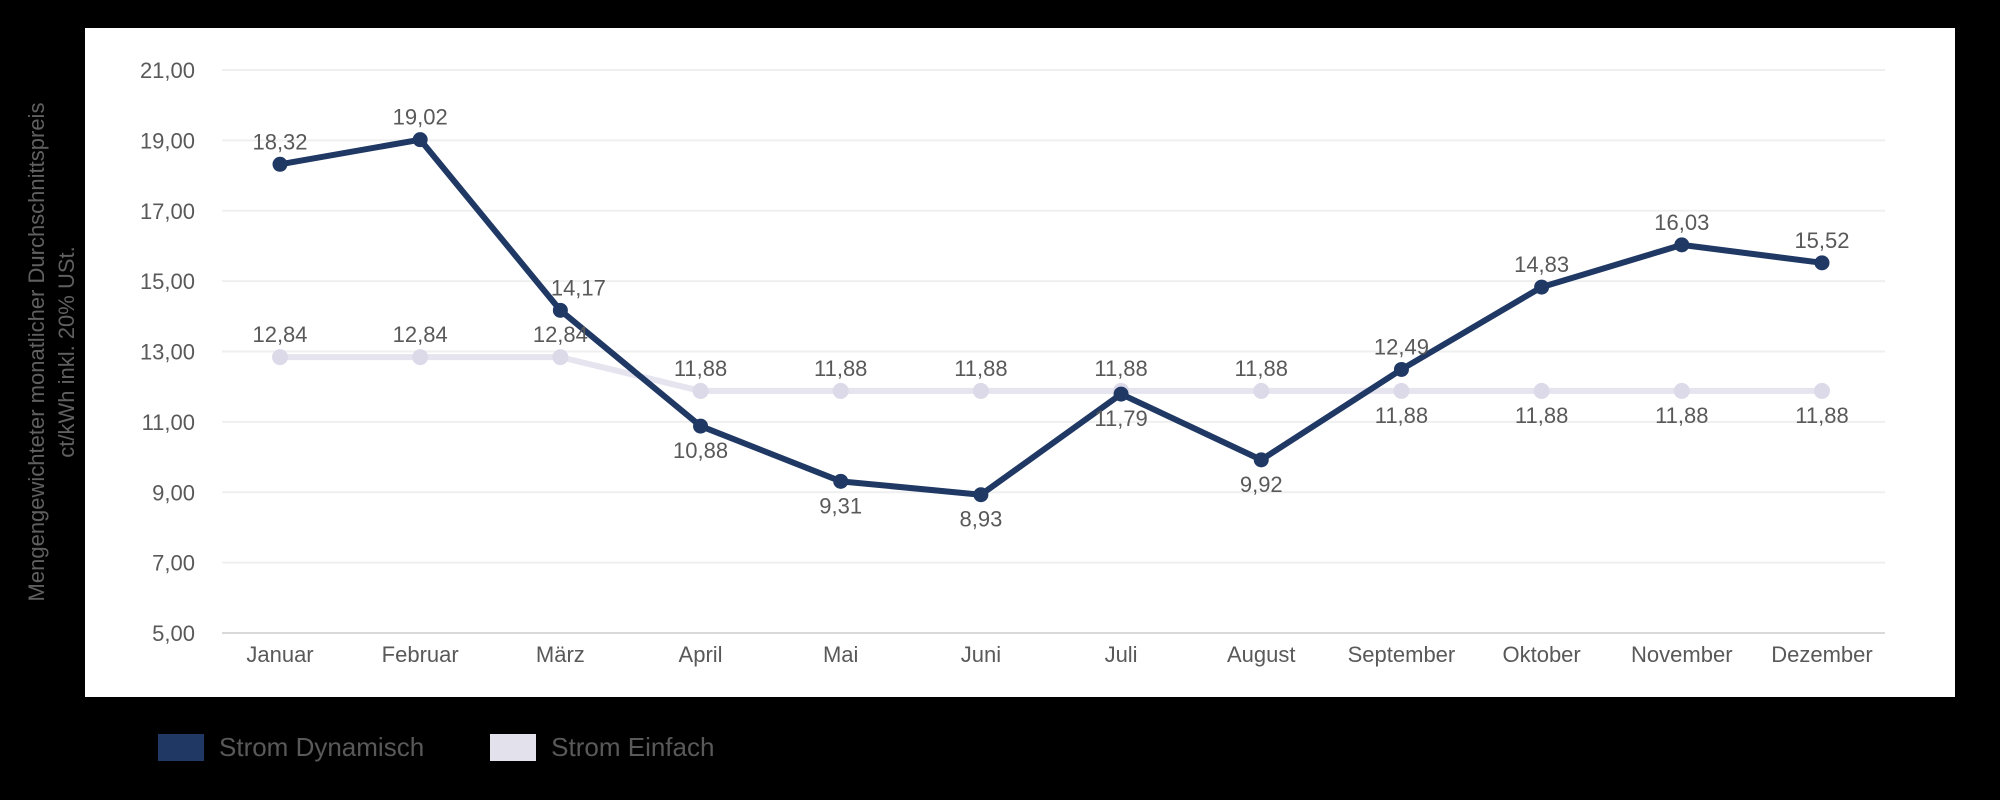 This screenshot has width=2000, height=800. I want to click on data-label: 16,03, so click(1681, 222).